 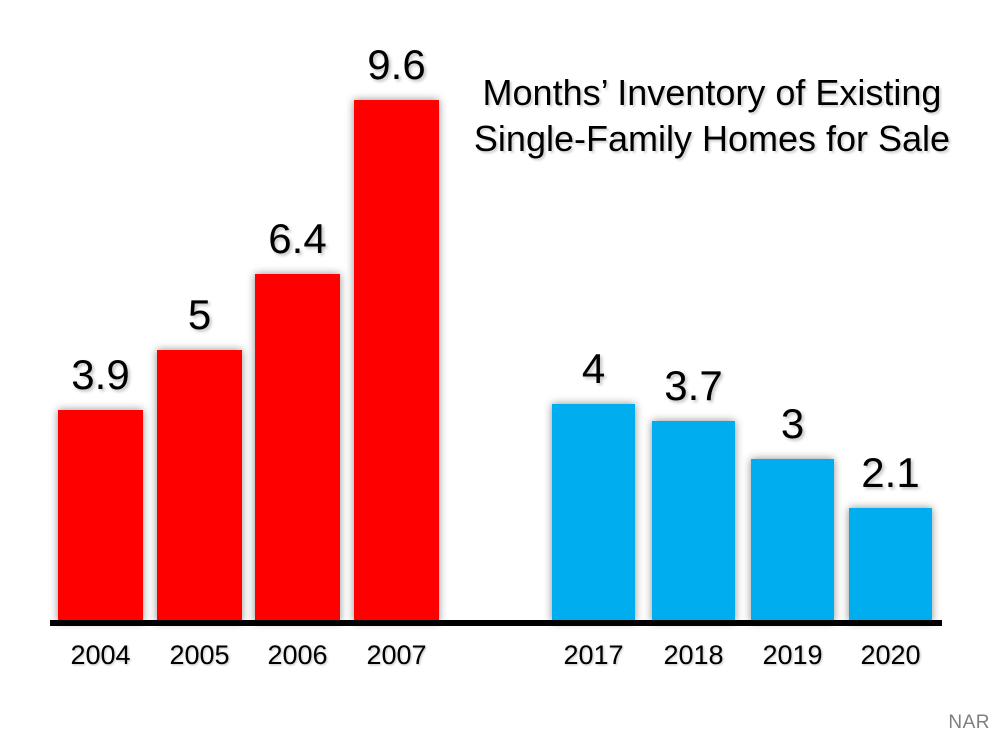 I want to click on bar-2017, so click(x=593, y=513).